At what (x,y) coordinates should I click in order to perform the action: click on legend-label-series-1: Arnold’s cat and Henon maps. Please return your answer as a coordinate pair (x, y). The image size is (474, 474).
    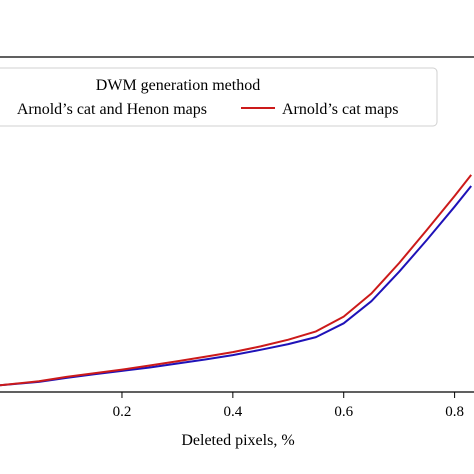
    Looking at the image, I should click on (112, 109).